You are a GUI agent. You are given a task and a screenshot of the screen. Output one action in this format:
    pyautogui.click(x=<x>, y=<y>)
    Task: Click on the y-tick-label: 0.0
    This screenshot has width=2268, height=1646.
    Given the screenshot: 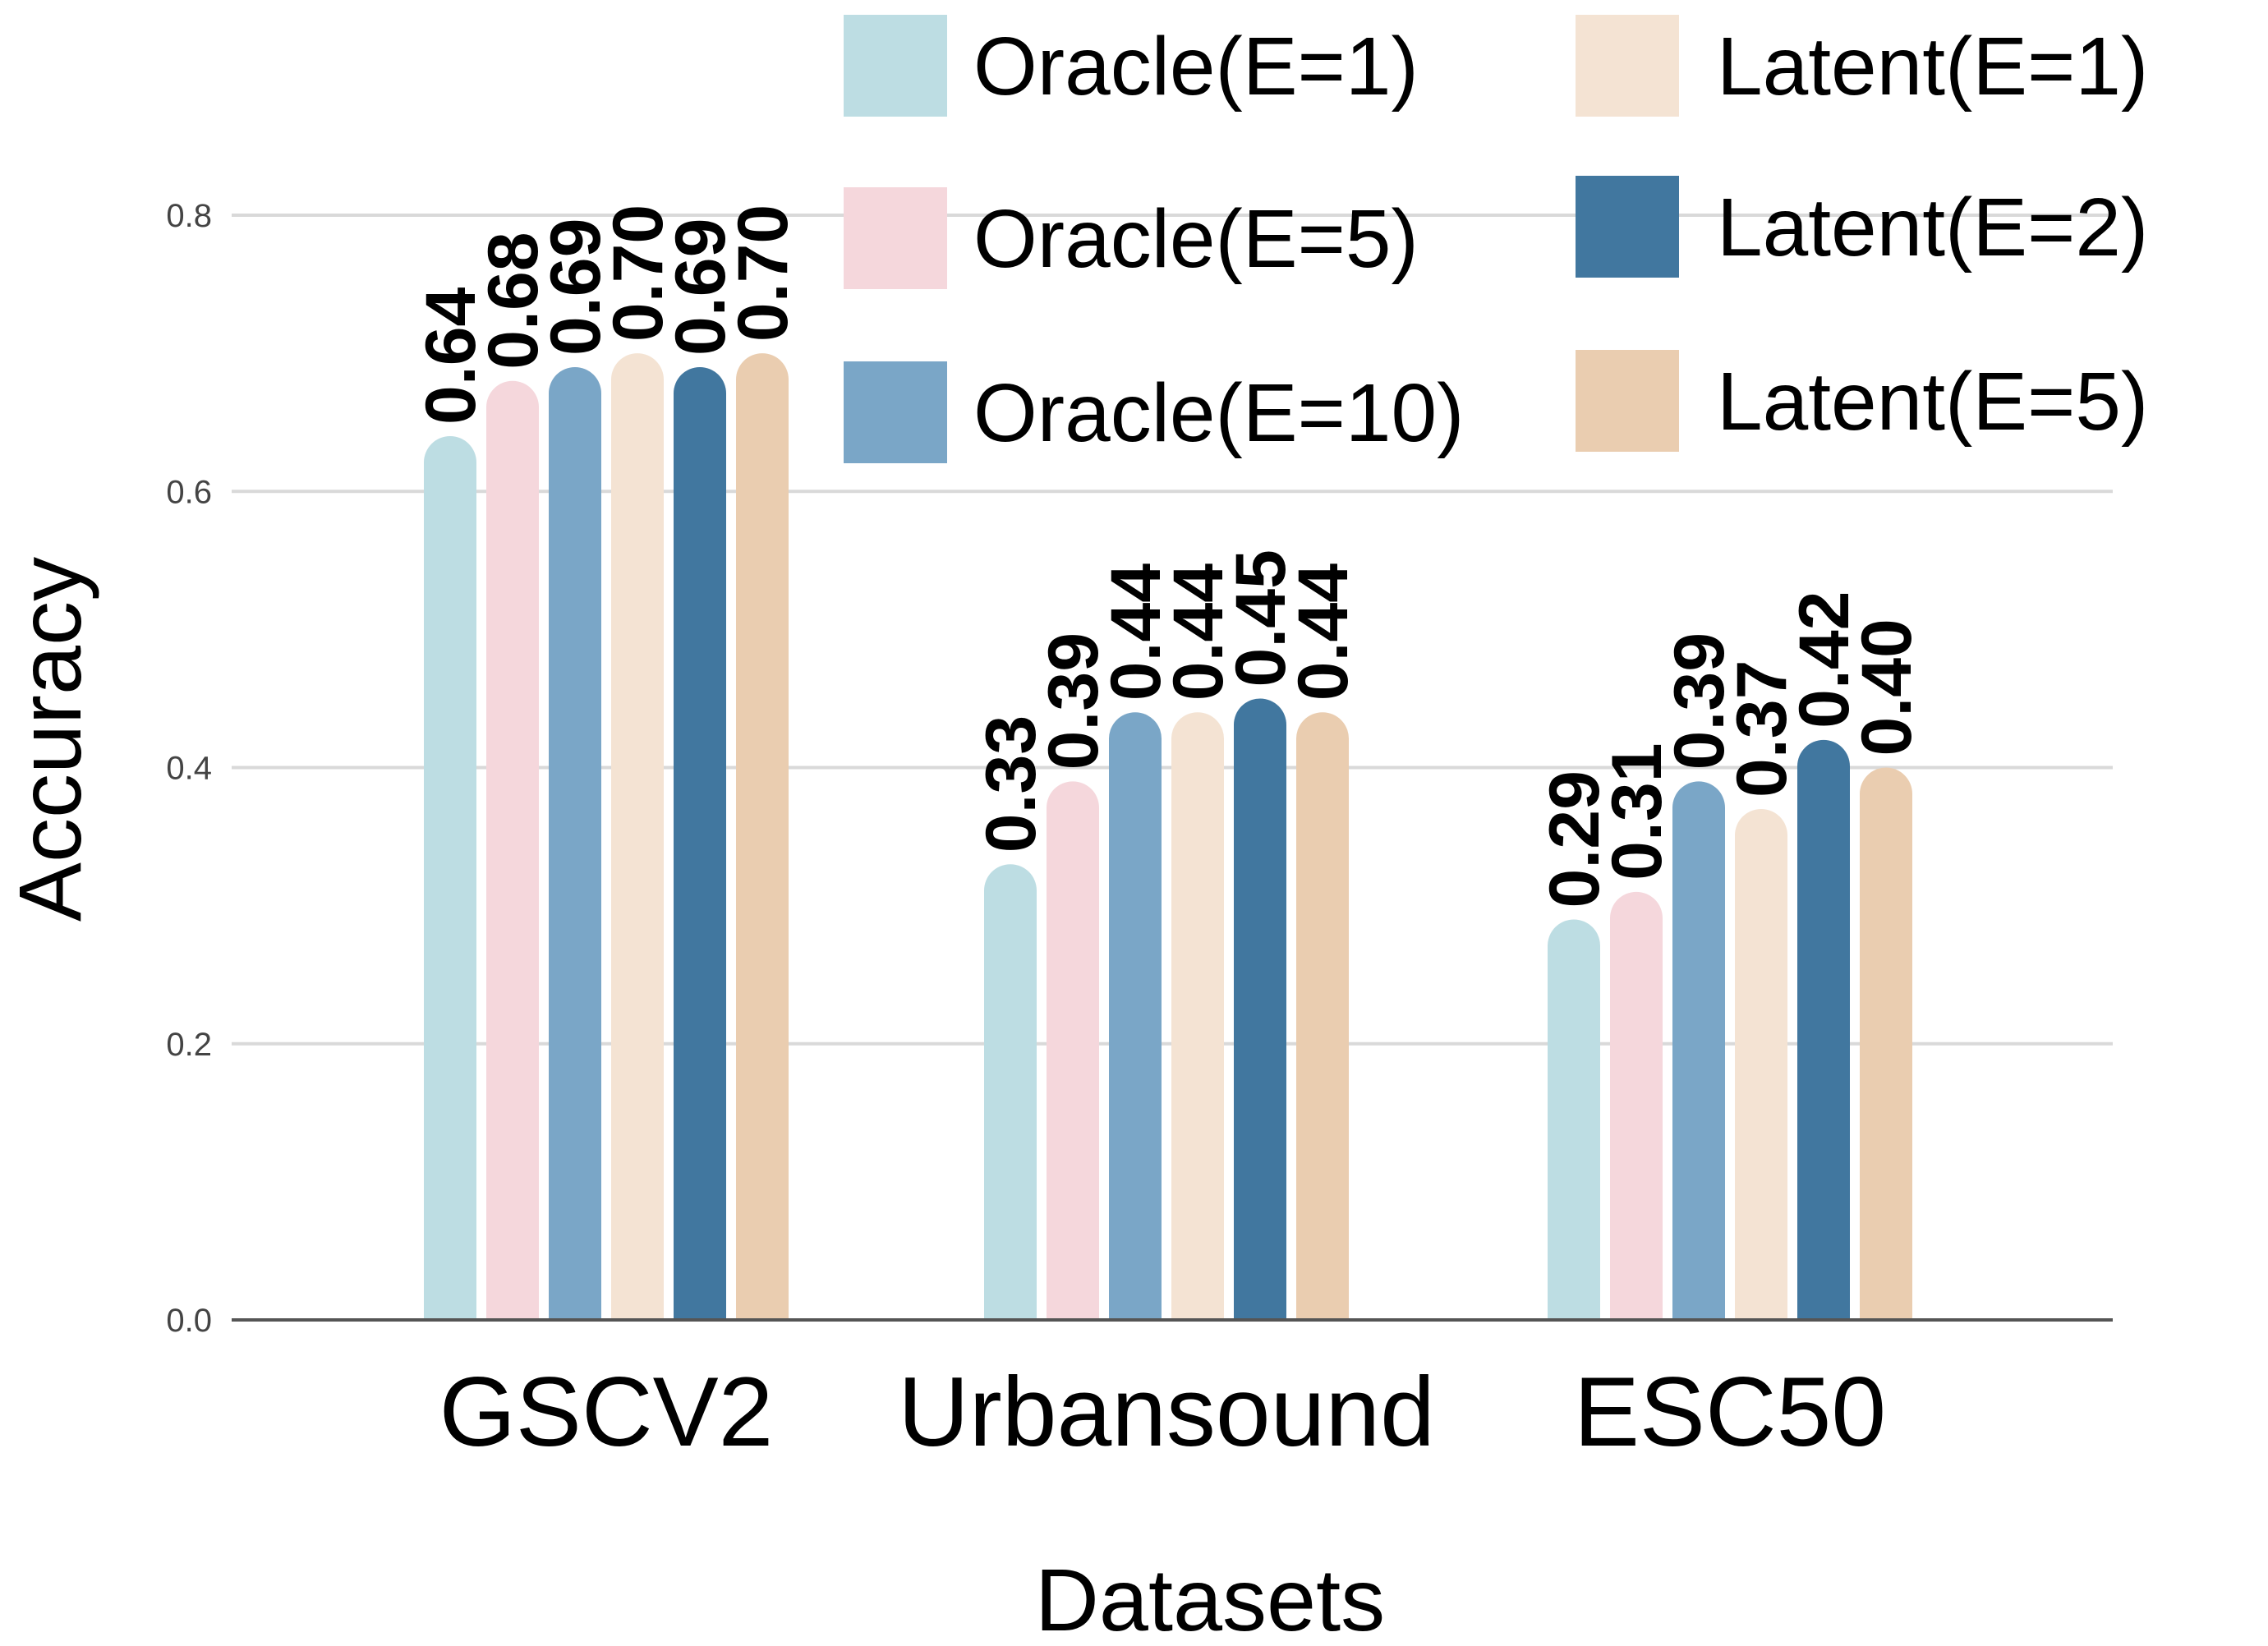 What is the action you would take?
    pyautogui.click(x=189, y=1321)
    